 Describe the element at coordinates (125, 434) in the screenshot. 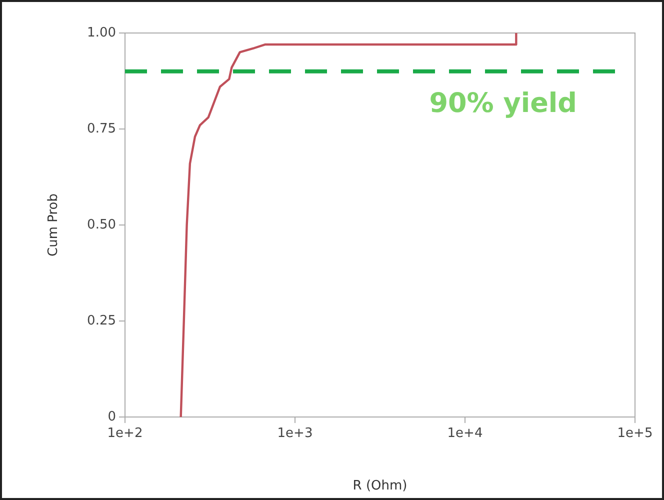

I see `x-tick-label: 1e+2` at that location.